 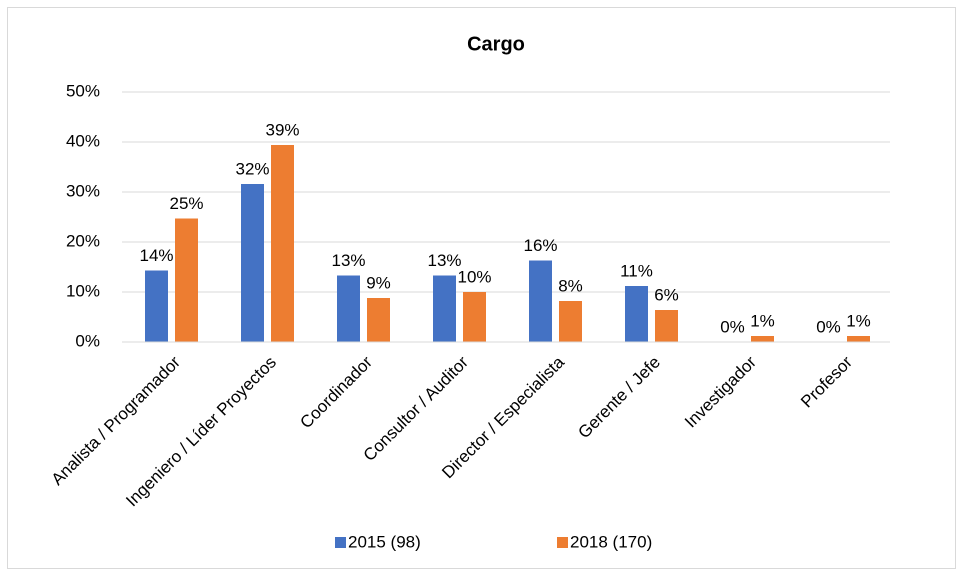 I want to click on data-label: 9%, so click(x=378, y=282).